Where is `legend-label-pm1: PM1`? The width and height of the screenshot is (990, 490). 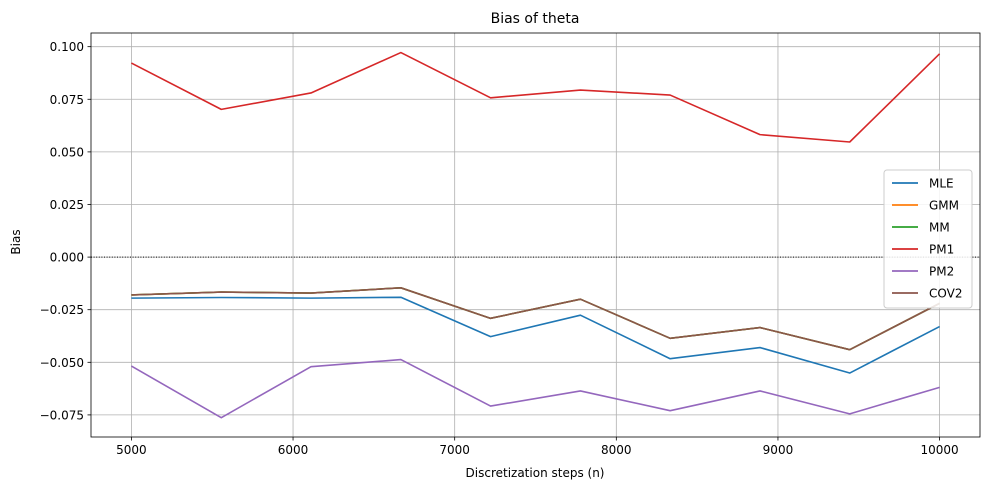
legend-label-pm1: PM1 is located at coordinates (941, 250).